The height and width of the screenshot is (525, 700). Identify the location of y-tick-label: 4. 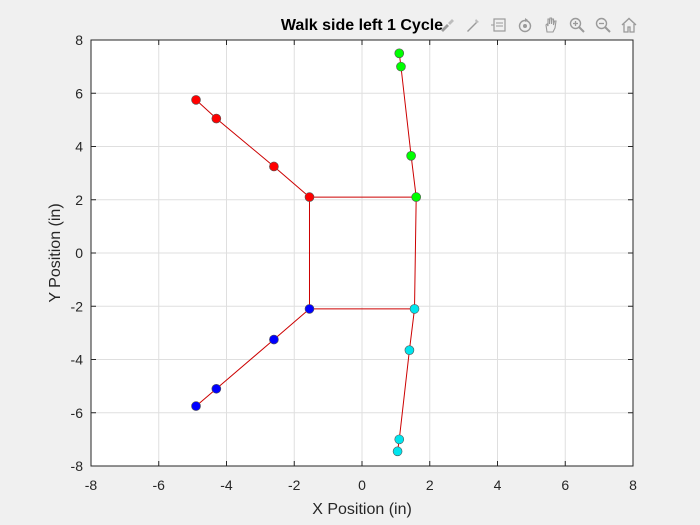
(79, 147).